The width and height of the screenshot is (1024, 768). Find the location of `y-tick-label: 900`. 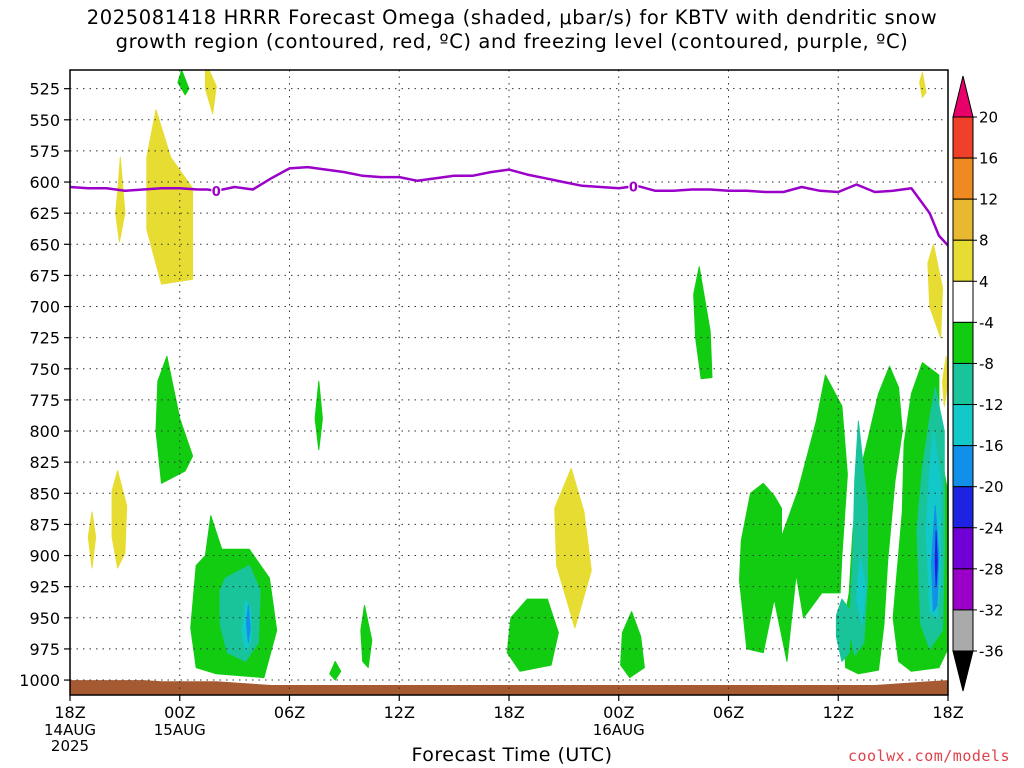

y-tick-label: 900 is located at coordinates (44, 556).